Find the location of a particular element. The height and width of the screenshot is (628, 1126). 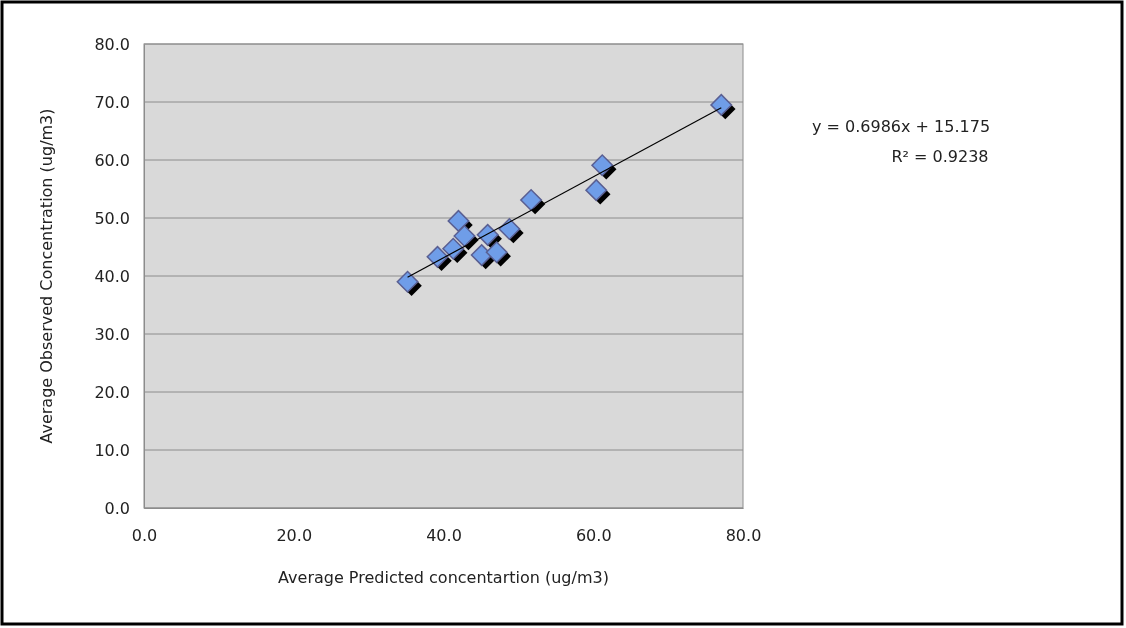

y-tick-label: 80.0 is located at coordinates (112, 44).